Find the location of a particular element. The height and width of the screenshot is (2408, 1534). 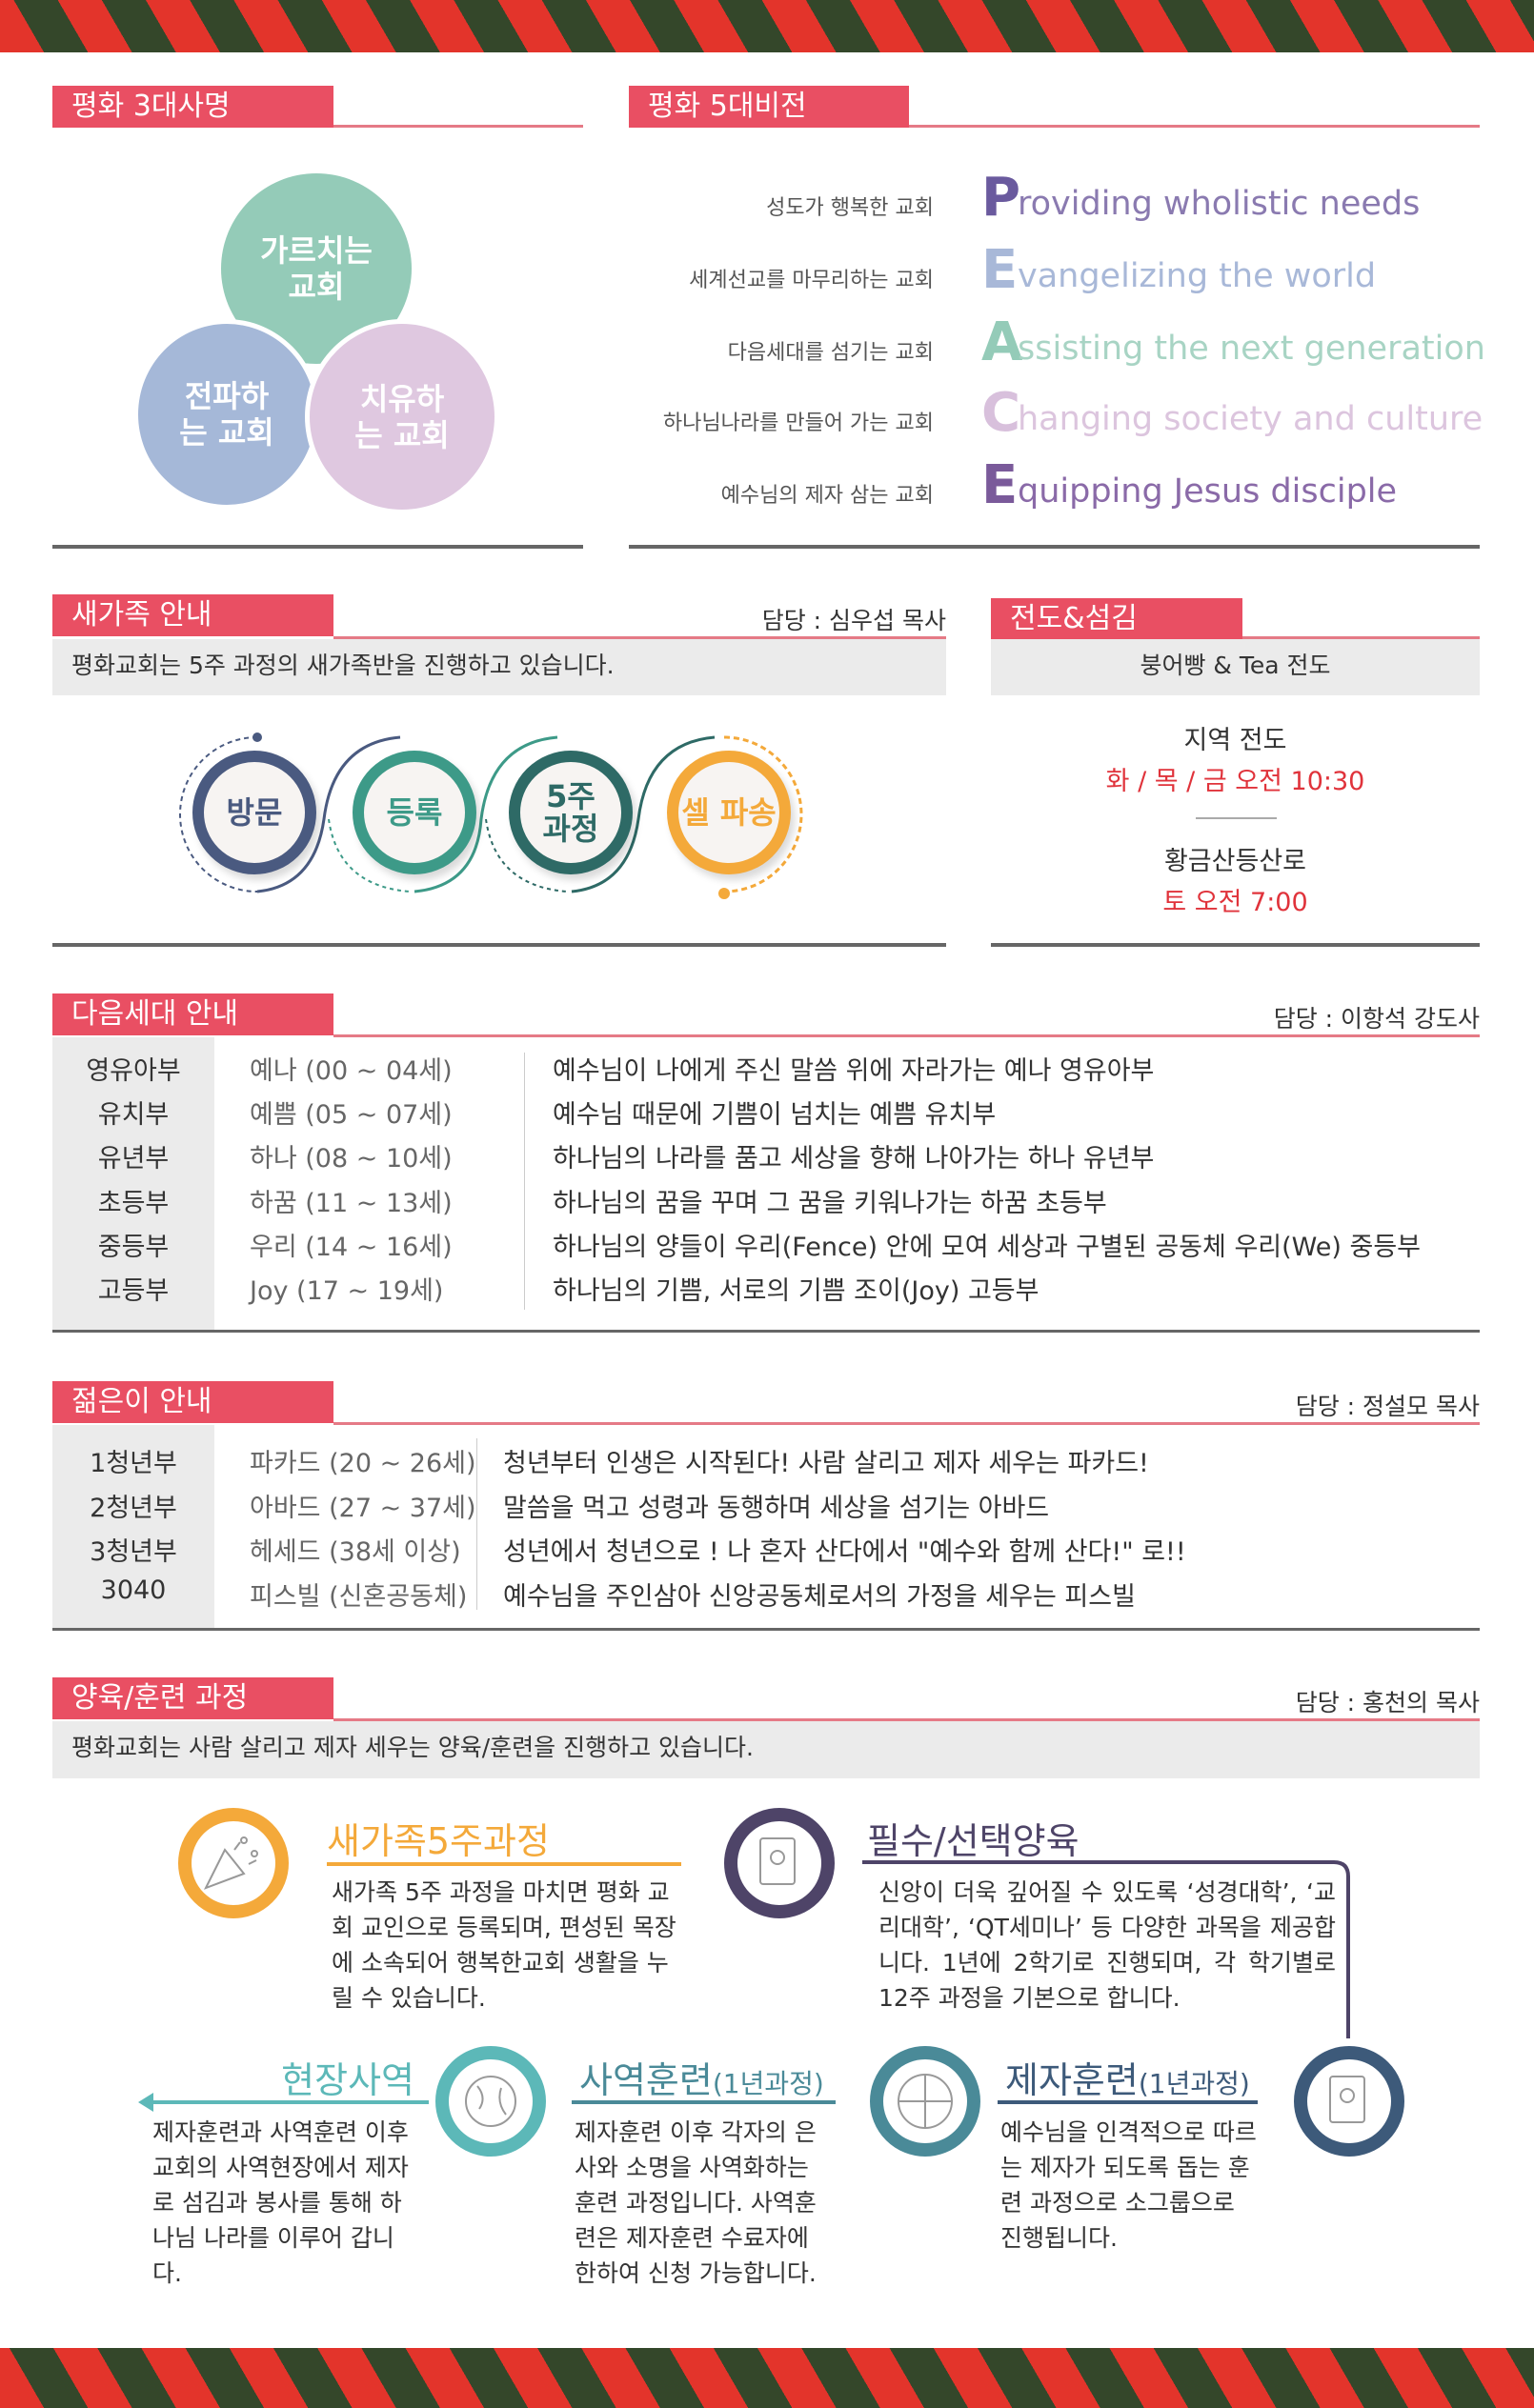

vision-title: 평화 5대비전 is located at coordinates (769, 107).